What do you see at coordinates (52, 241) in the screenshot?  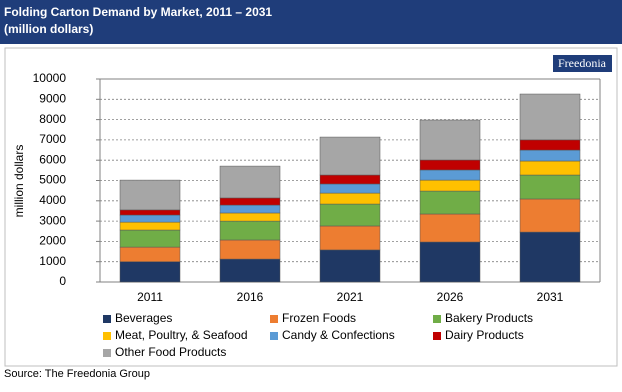 I see `y-tick-label: 2000` at bounding box center [52, 241].